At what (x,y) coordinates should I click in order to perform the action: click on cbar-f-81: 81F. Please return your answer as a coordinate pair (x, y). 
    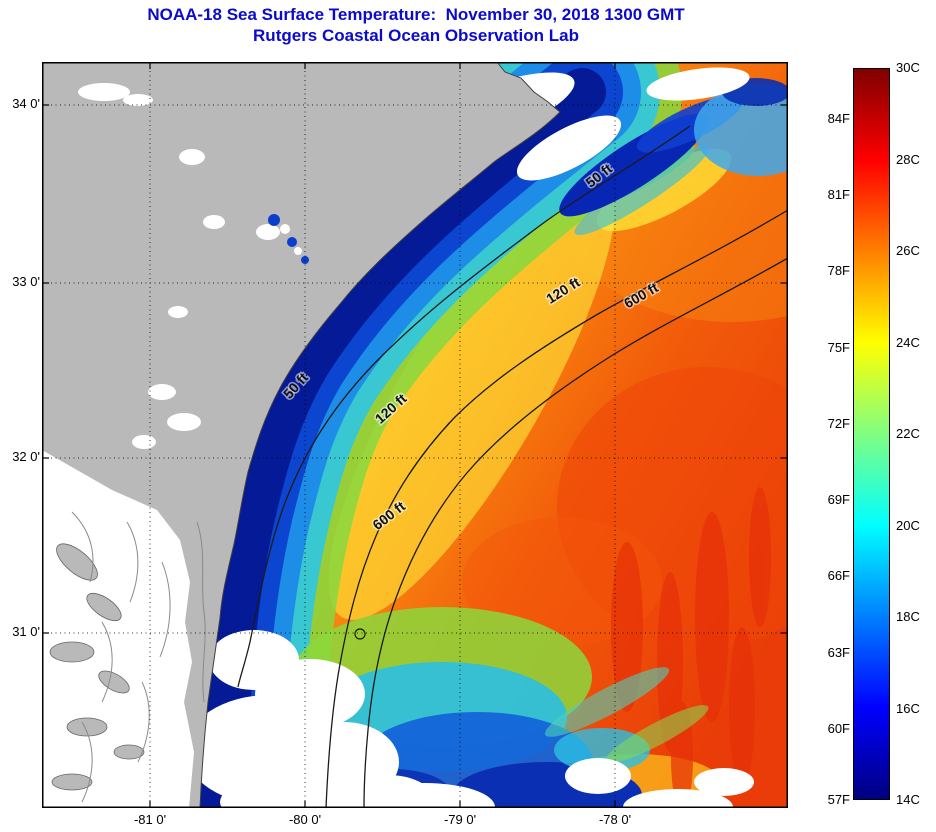
    Looking at the image, I should click on (838, 194).